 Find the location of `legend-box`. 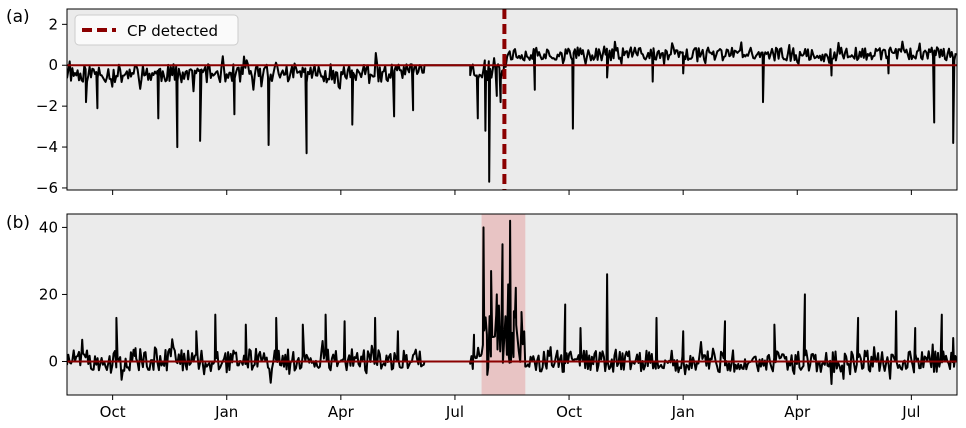

legend-box is located at coordinates (156, 30).